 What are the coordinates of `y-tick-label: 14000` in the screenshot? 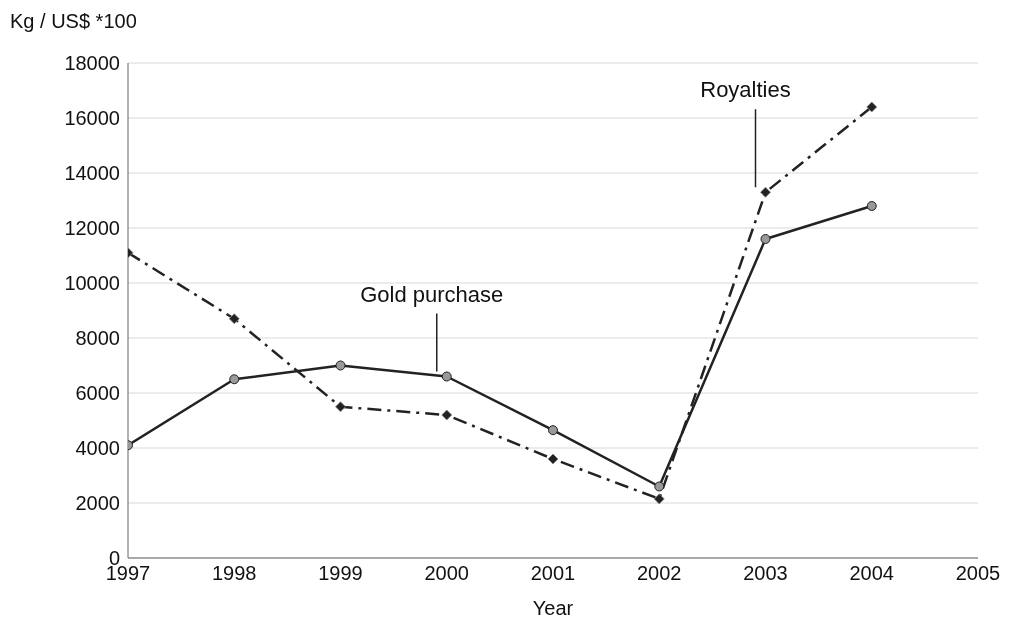 It's located at (92, 173).